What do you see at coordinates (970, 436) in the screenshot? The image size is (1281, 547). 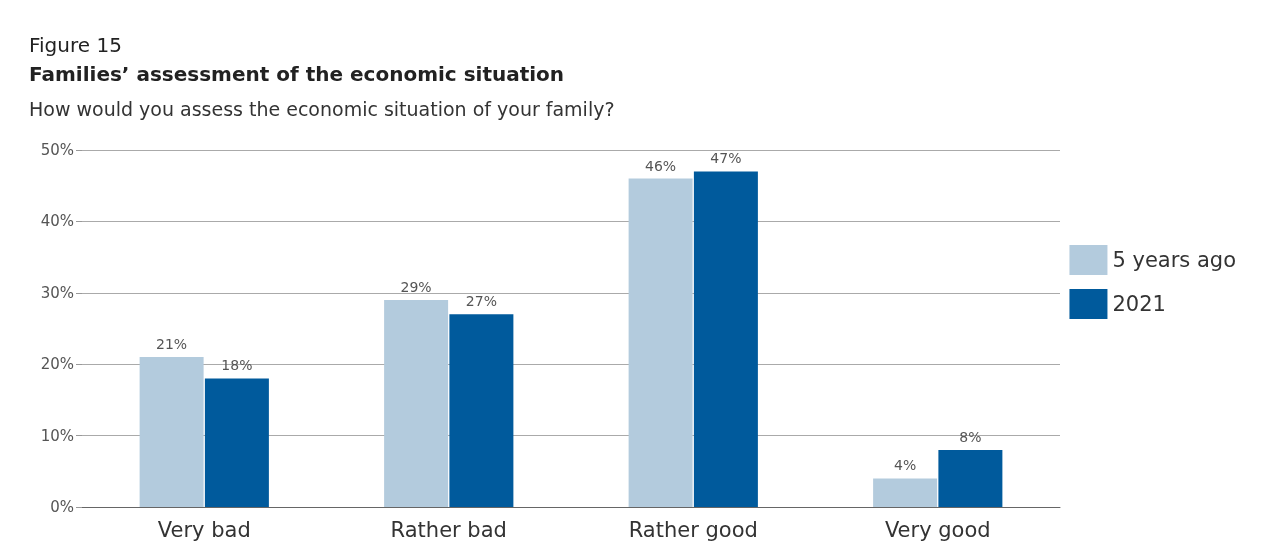 I see `data-label: 8%` at bounding box center [970, 436].